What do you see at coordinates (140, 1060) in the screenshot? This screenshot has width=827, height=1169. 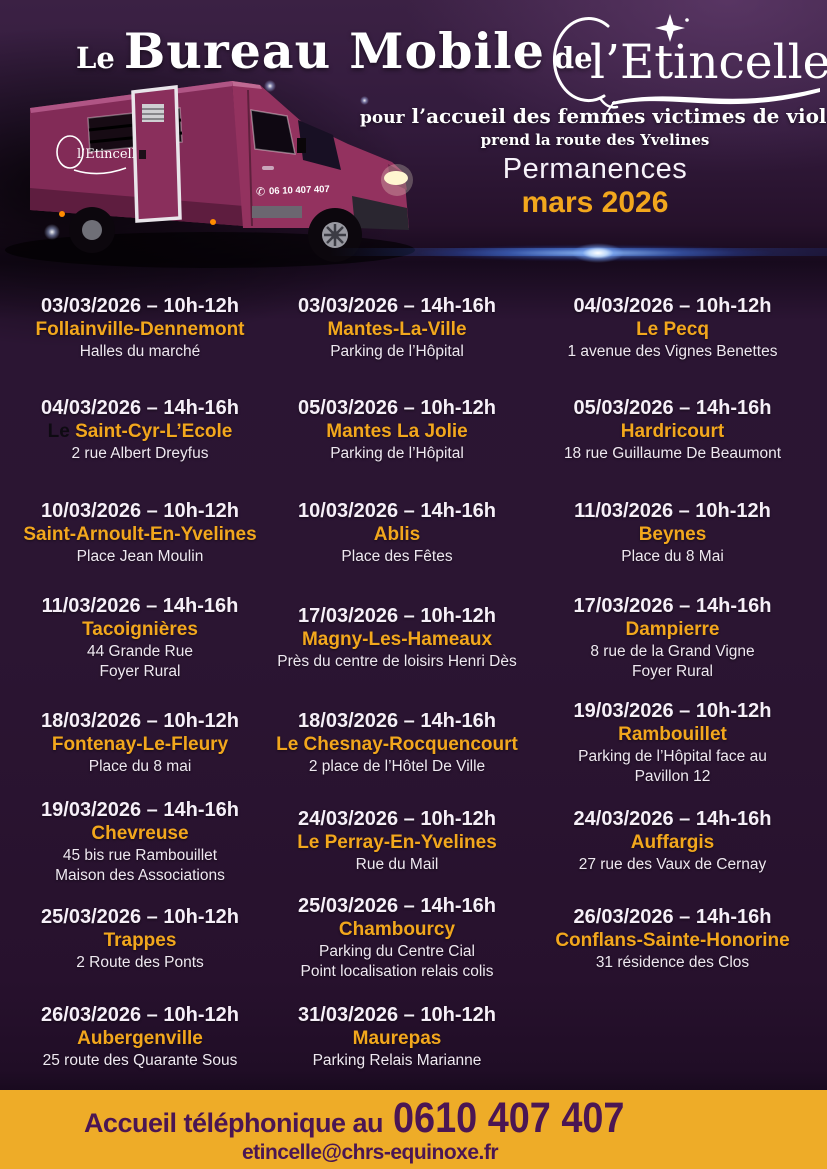 I see `entry-address: 25 route des Quarante Sous` at bounding box center [140, 1060].